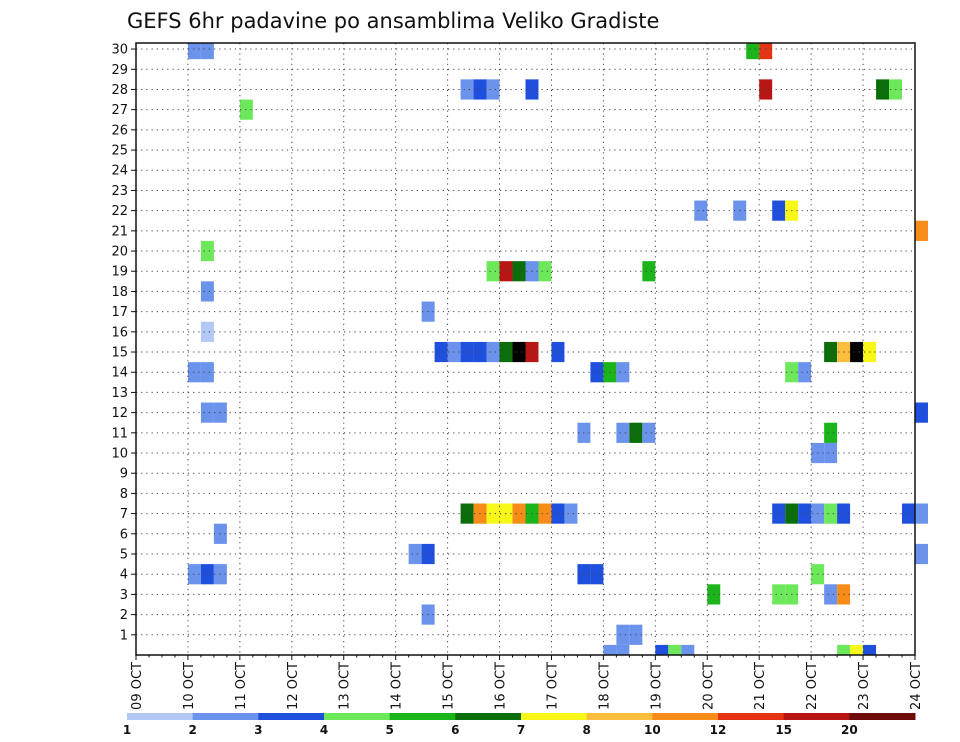 The width and height of the screenshot is (960, 742). What do you see at coordinates (849, 730) in the screenshot?
I see `colorbar-label: 20` at bounding box center [849, 730].